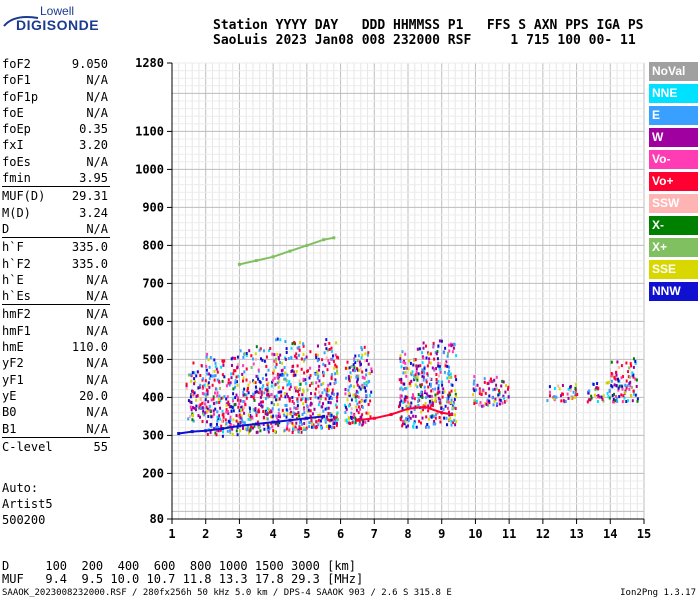 The height and width of the screenshot is (600, 700). What do you see at coordinates (157, 519) in the screenshot?
I see `y-tick-label: 80` at bounding box center [157, 519].